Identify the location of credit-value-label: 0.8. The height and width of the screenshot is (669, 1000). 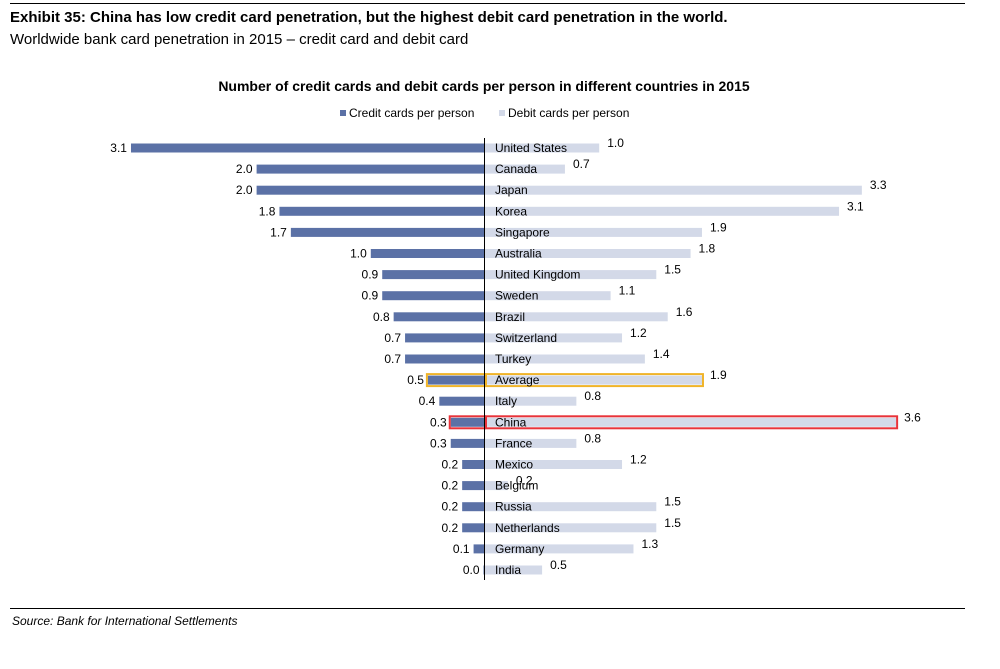
(381, 317).